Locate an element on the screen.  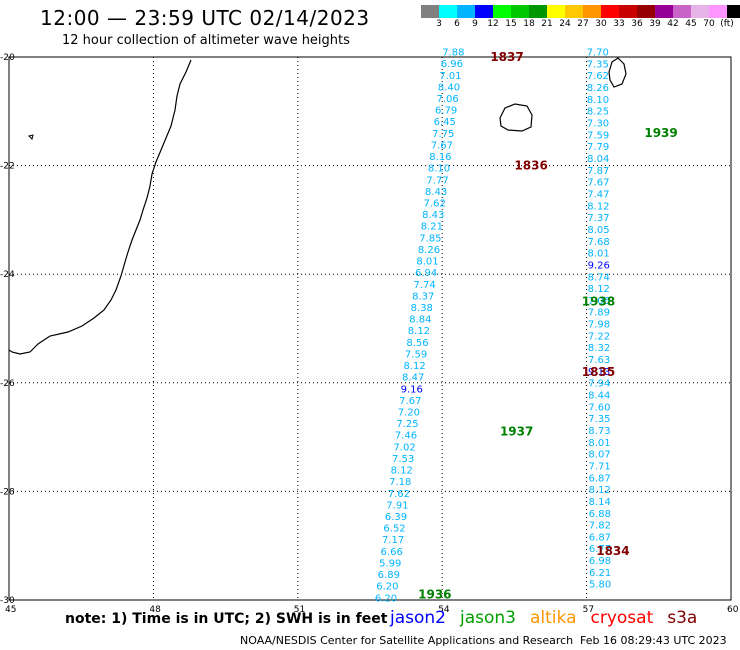
swh-value: 7.68 is located at coordinates (598, 242).